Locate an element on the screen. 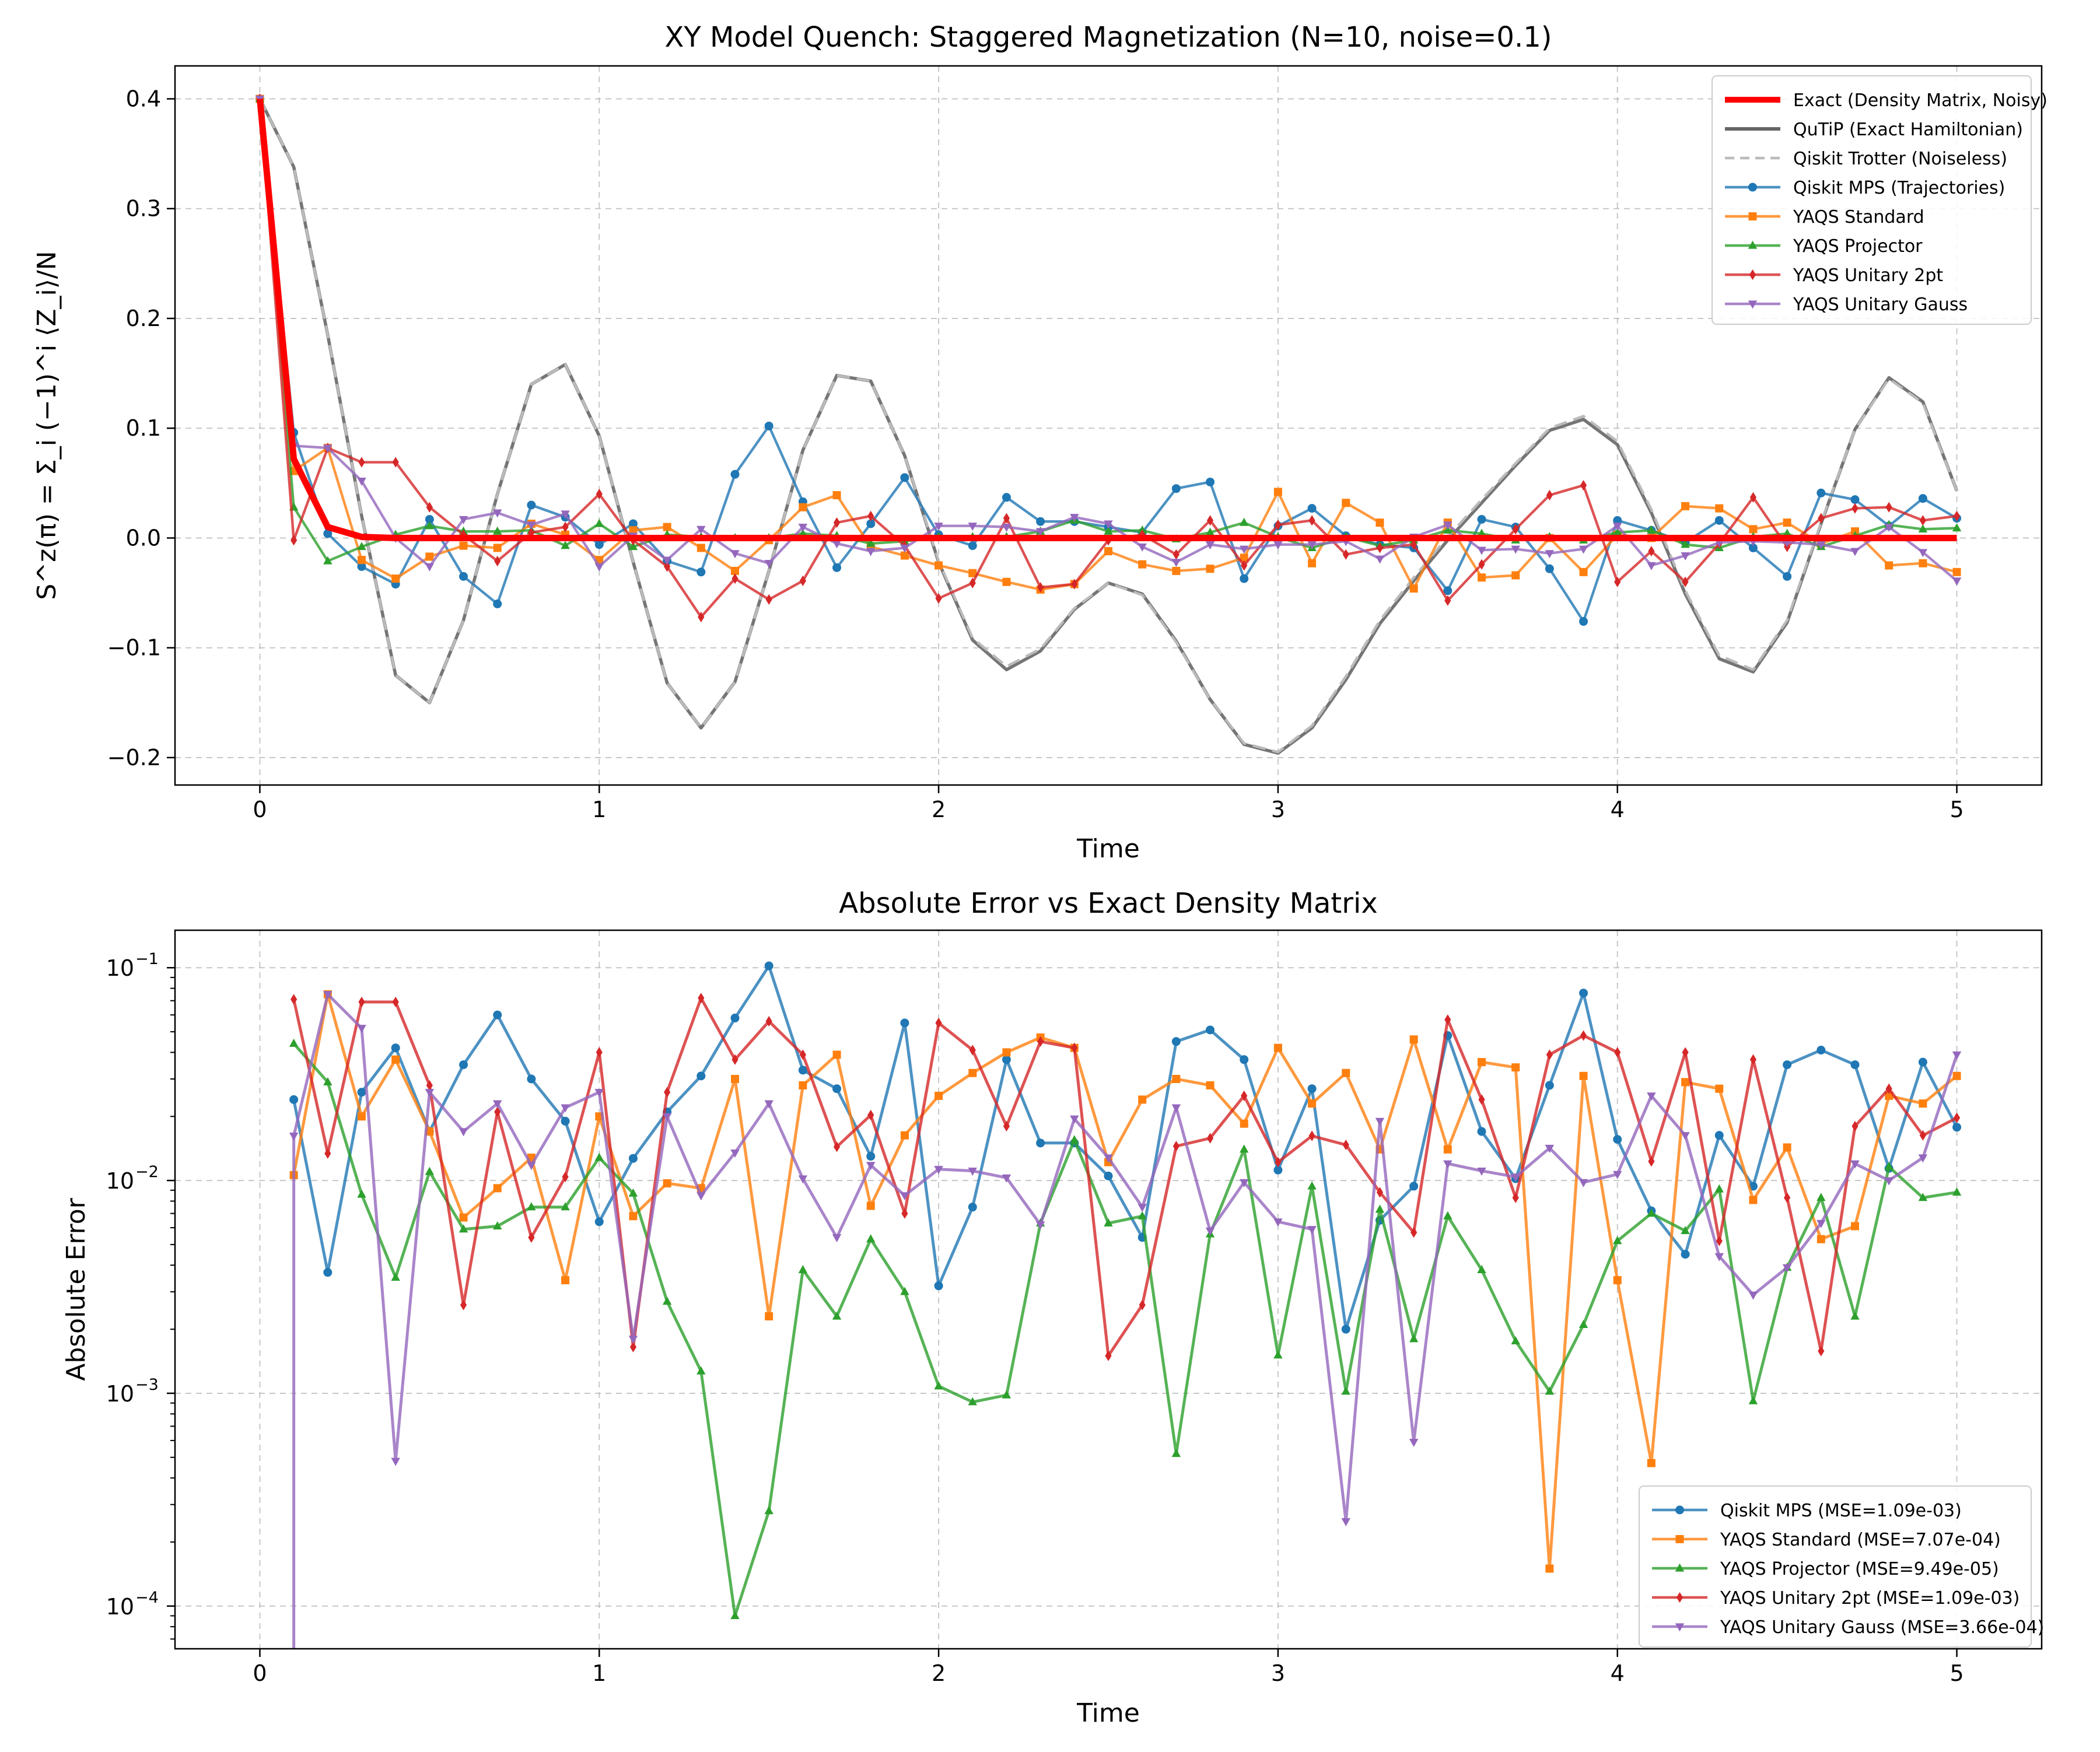 This screenshot has width=2100, height=1752. legend-entry: YAQS Standard (MSE=7.07e-04) is located at coordinates (1826, 1540).